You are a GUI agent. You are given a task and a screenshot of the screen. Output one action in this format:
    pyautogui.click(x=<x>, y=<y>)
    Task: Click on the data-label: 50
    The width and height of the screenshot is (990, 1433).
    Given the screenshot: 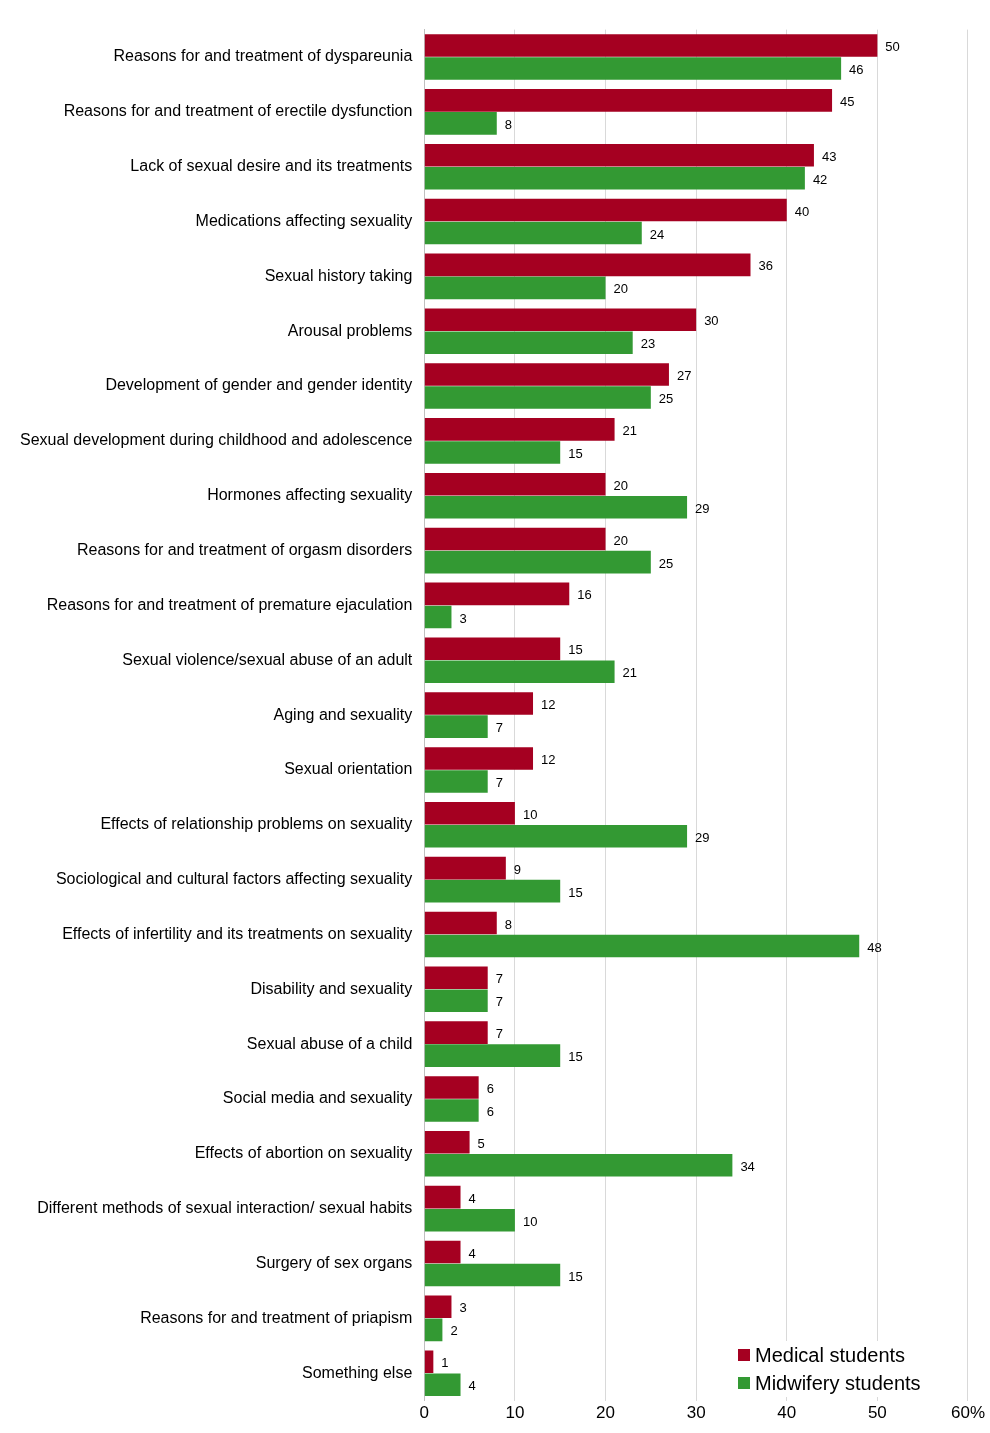 What is the action you would take?
    pyautogui.click(x=892, y=47)
    